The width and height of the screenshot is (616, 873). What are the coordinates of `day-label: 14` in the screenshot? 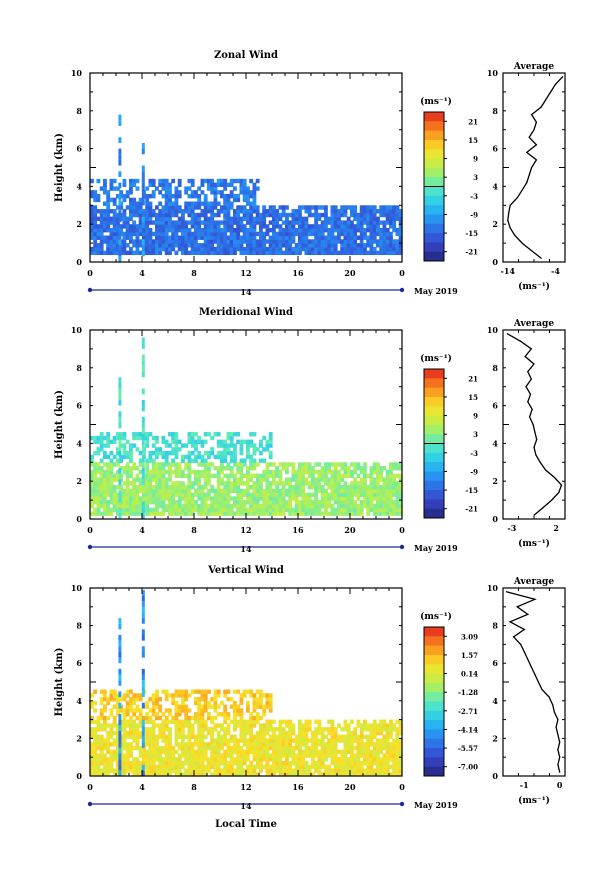 It's located at (246, 292).